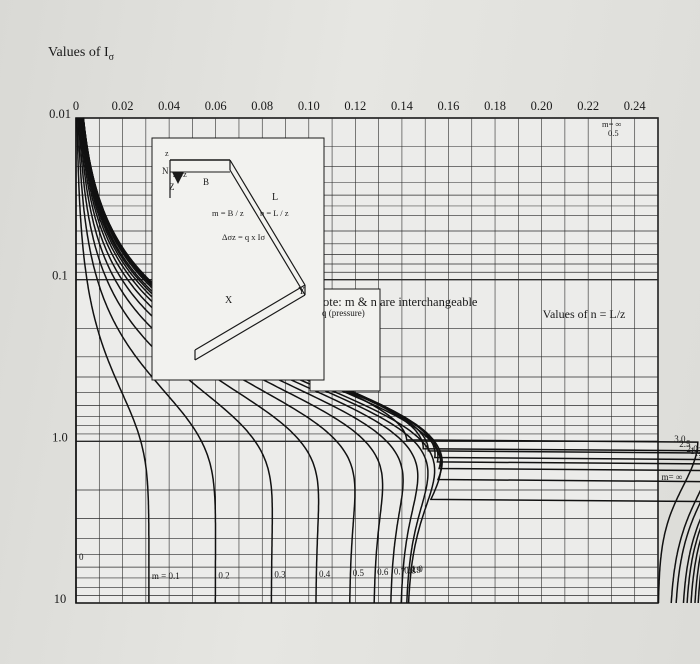 This screenshot has width=700, height=664. I want to click on curve-label: 0.4, so click(325, 574).